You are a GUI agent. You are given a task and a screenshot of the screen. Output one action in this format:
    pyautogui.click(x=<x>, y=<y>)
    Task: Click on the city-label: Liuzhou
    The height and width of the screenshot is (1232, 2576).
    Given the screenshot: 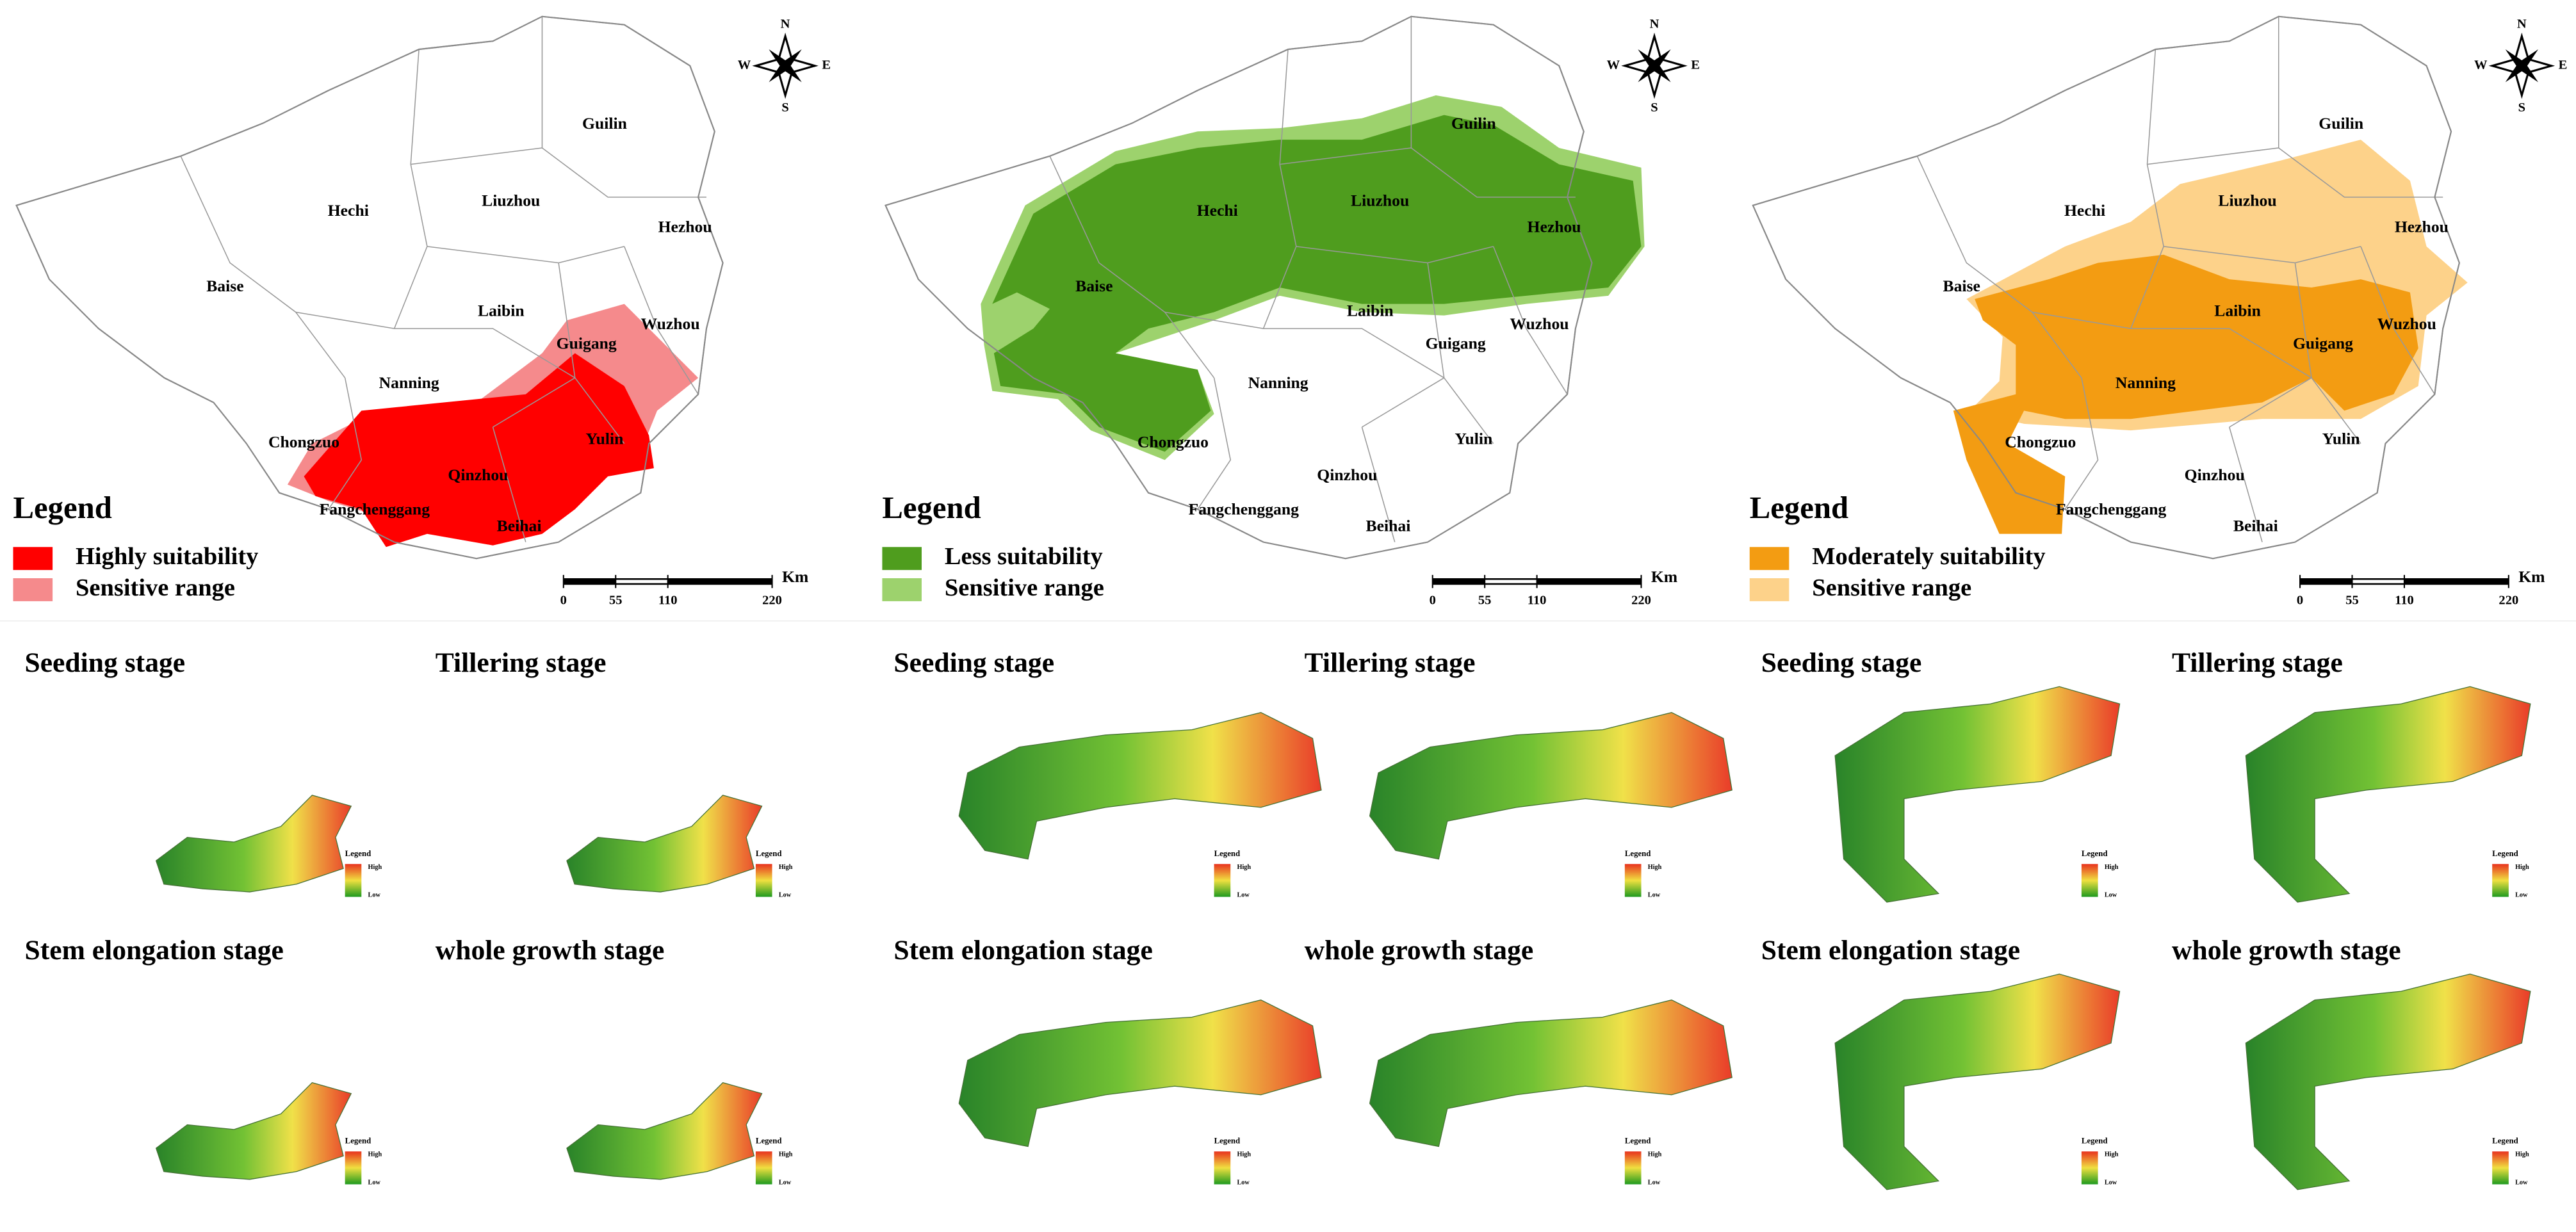 What is the action you would take?
    pyautogui.click(x=1380, y=200)
    